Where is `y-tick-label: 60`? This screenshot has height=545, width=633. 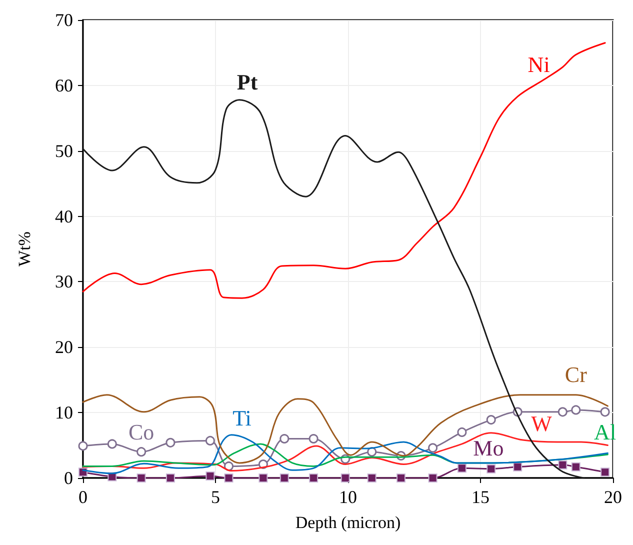
y-tick-label: 60 is located at coordinates (64, 85).